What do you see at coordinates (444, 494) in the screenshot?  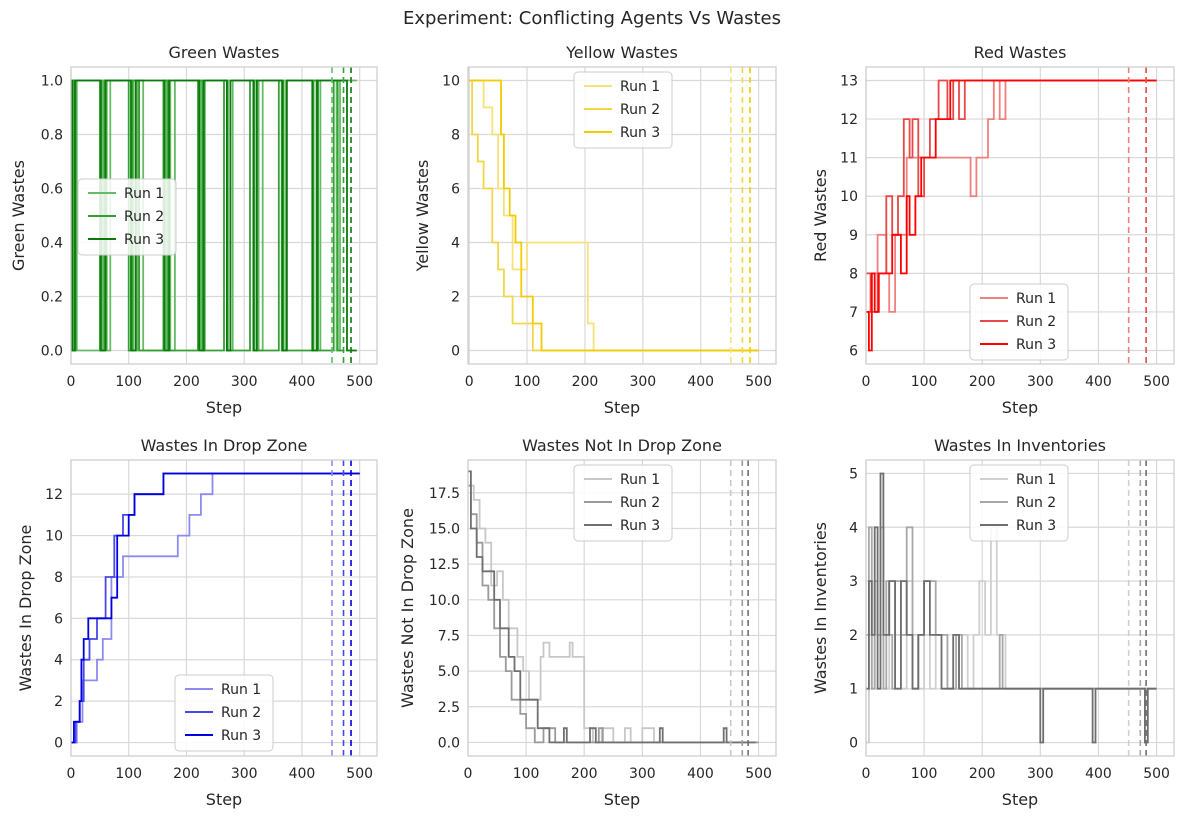 I see `y-tick-label: 17.5` at bounding box center [444, 494].